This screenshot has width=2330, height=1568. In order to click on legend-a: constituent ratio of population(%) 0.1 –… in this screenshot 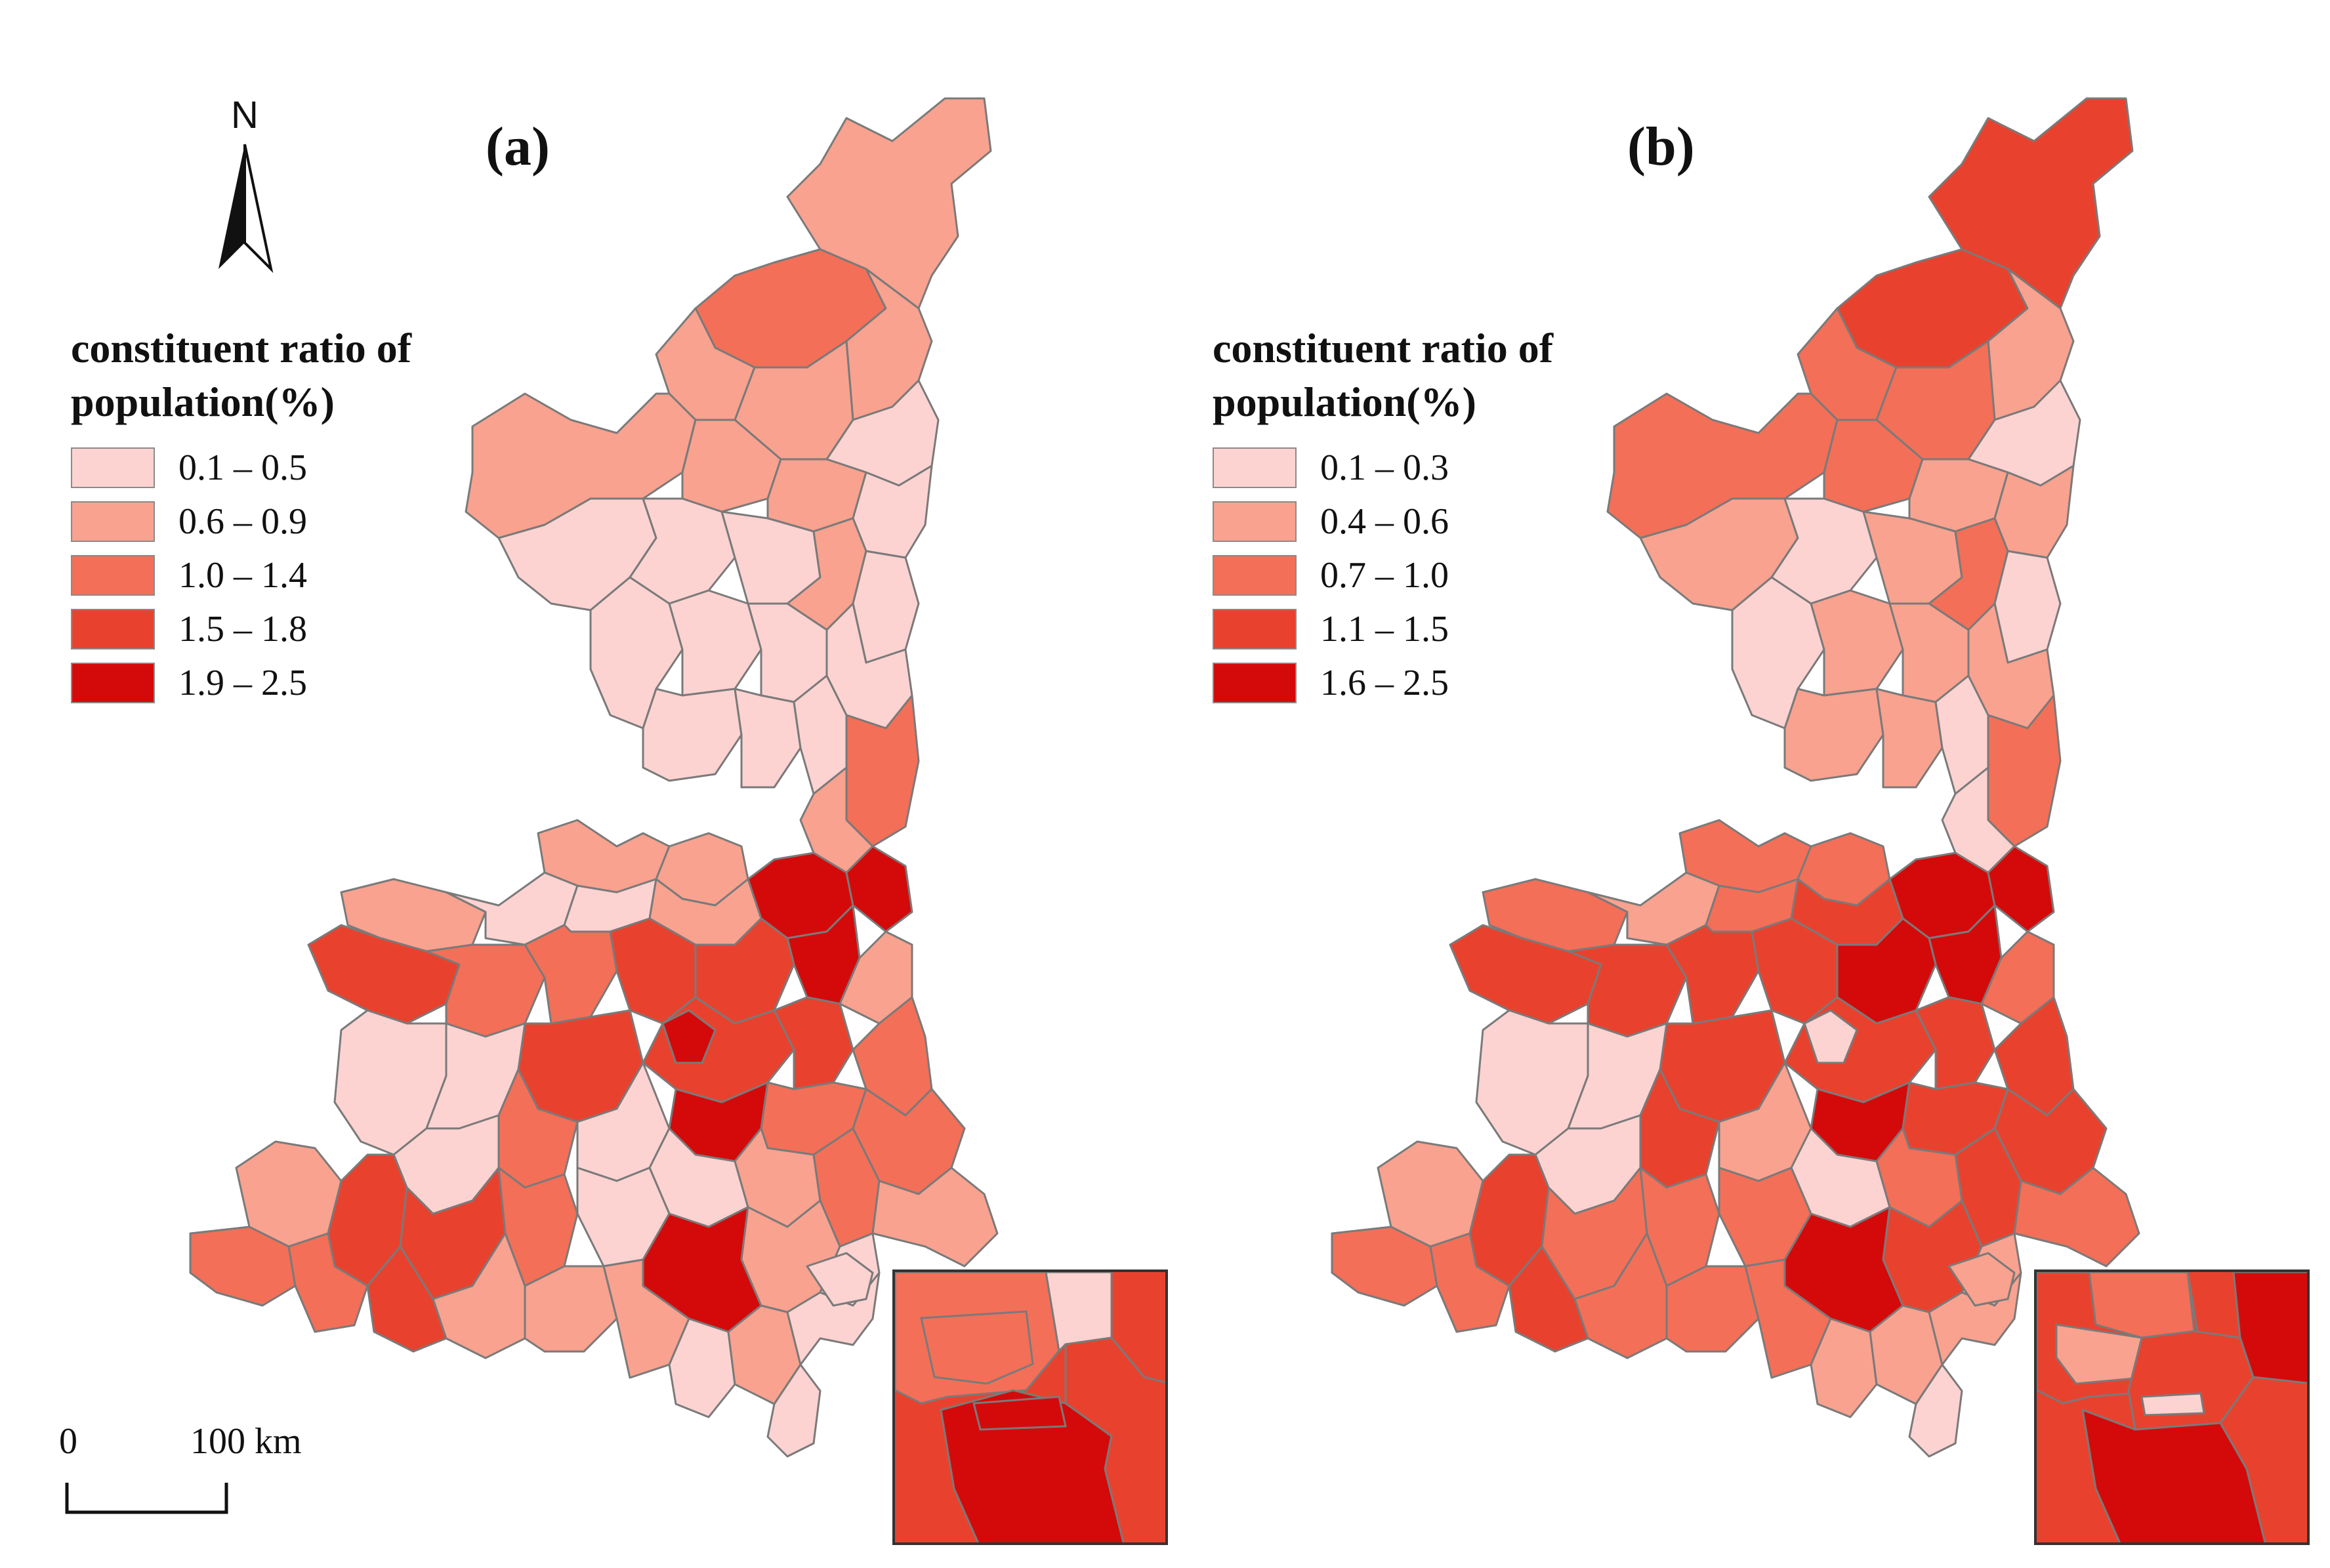, I will do `click(281, 515)`.